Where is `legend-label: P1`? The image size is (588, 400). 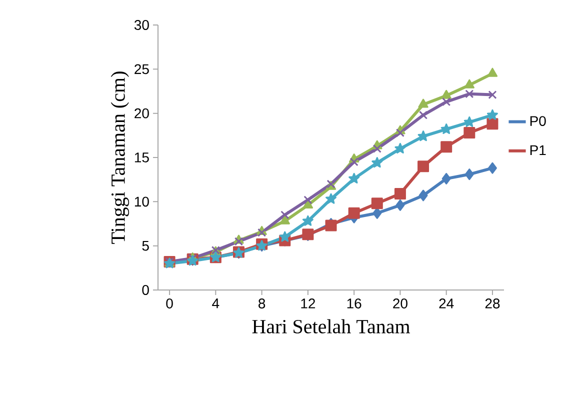 legend-label: P1 is located at coordinates (538, 150).